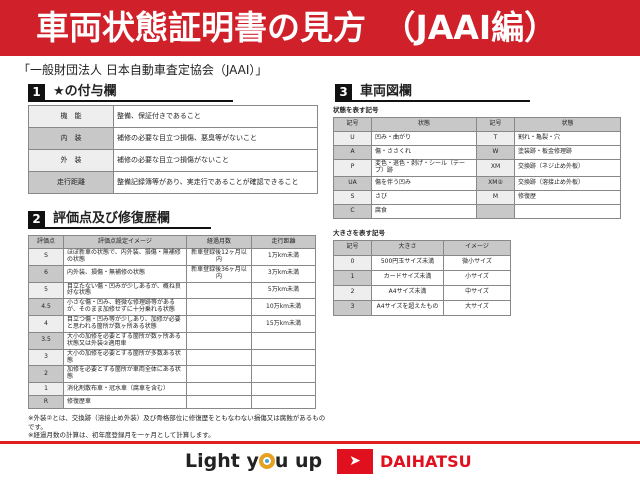  What do you see at coordinates (426, 461) in the screenshot?
I see `brand-name: DAIHATSU` at bounding box center [426, 461].